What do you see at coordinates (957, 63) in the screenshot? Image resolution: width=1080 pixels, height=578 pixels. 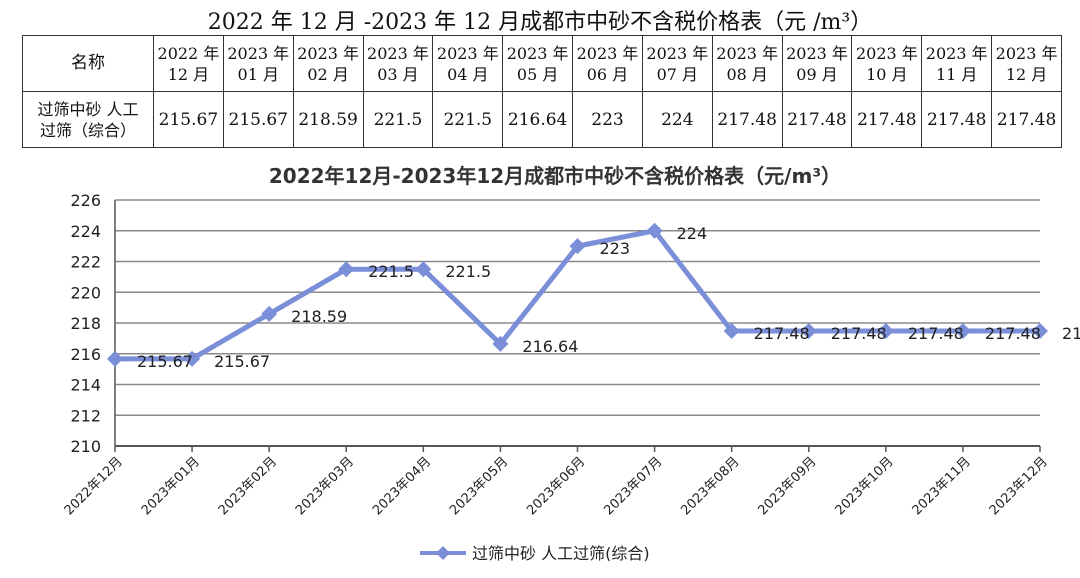 I see `month-column-header: 2023 年 11 月` at bounding box center [957, 63].